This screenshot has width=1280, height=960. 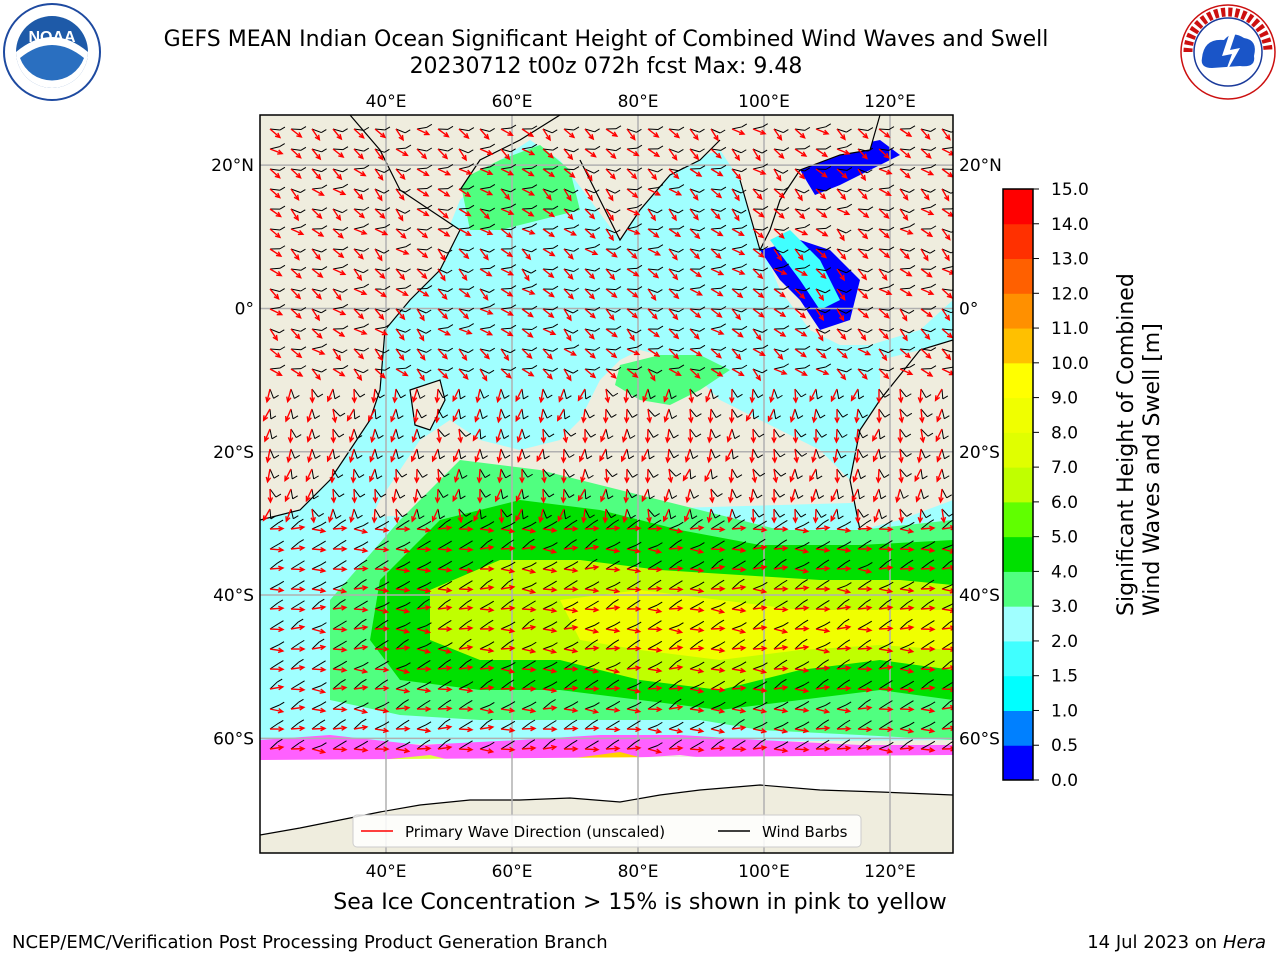 I want to click on lat-tick-label-left: 40°S, so click(x=233, y=596).